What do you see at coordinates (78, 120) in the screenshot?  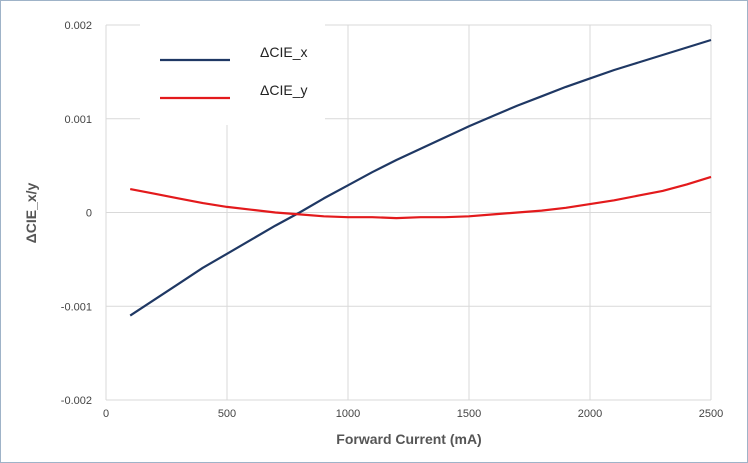 I see `y-tick-label: 0.001` at bounding box center [78, 120].